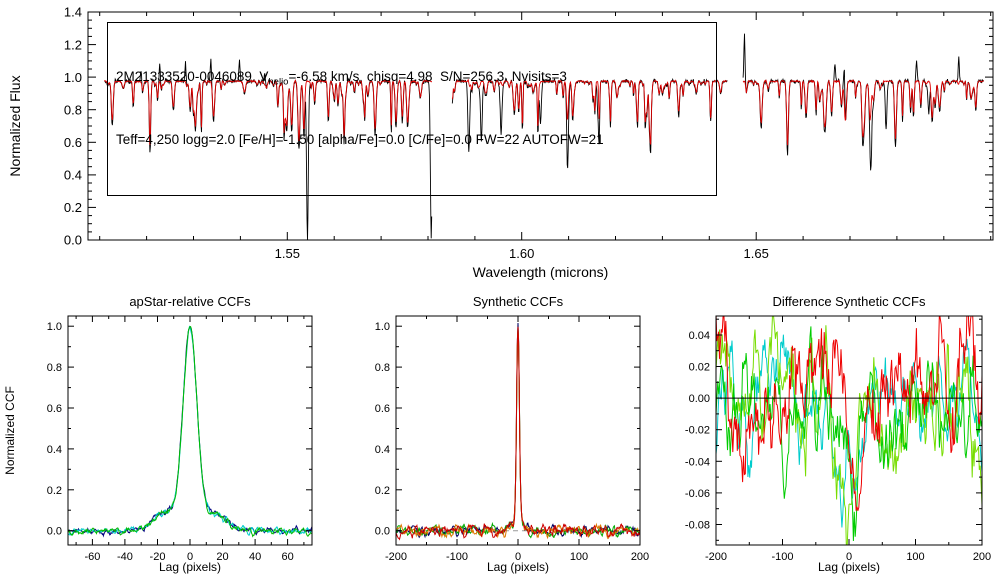 The image size is (1008, 576). Describe the element at coordinates (15, 125) in the screenshot. I see `y-axis-label: Normalized Flux` at that location.